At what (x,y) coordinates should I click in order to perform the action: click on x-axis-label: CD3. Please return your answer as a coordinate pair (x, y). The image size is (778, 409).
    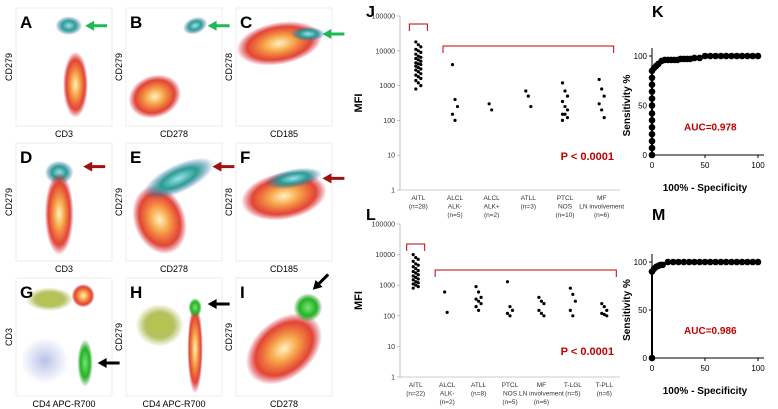
    Looking at the image, I should click on (64, 269).